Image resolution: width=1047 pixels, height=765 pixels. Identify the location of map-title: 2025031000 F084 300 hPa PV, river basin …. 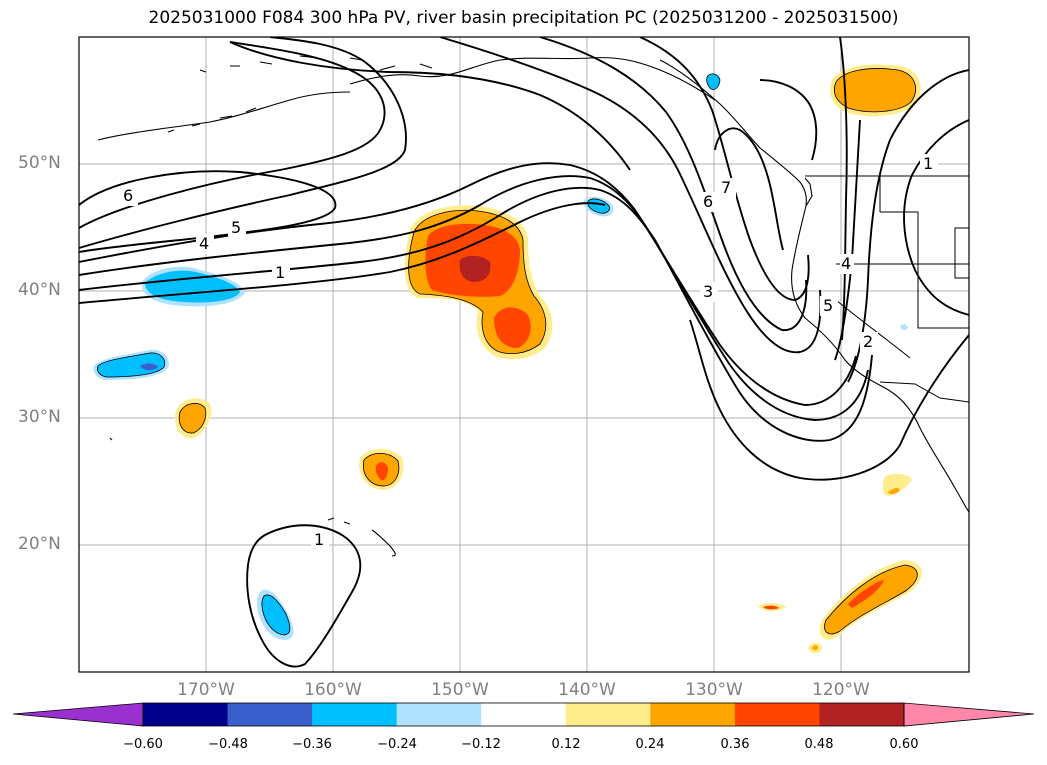
(523, 18).